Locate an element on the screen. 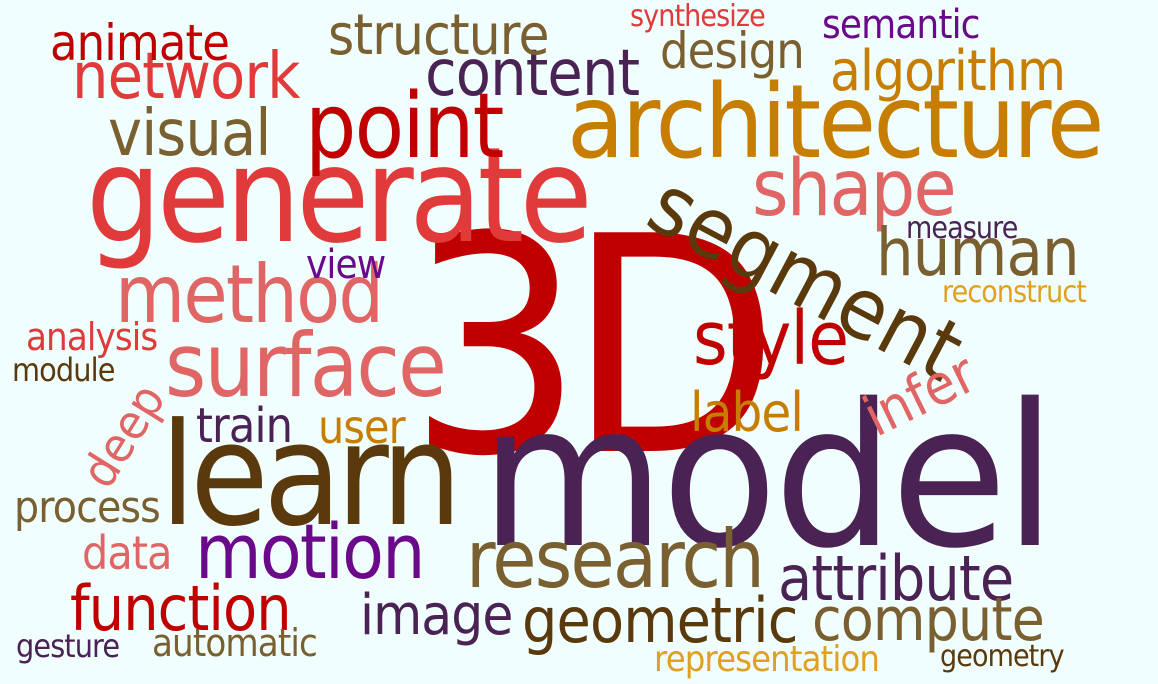  word-compute: compute is located at coordinates (928, 620).